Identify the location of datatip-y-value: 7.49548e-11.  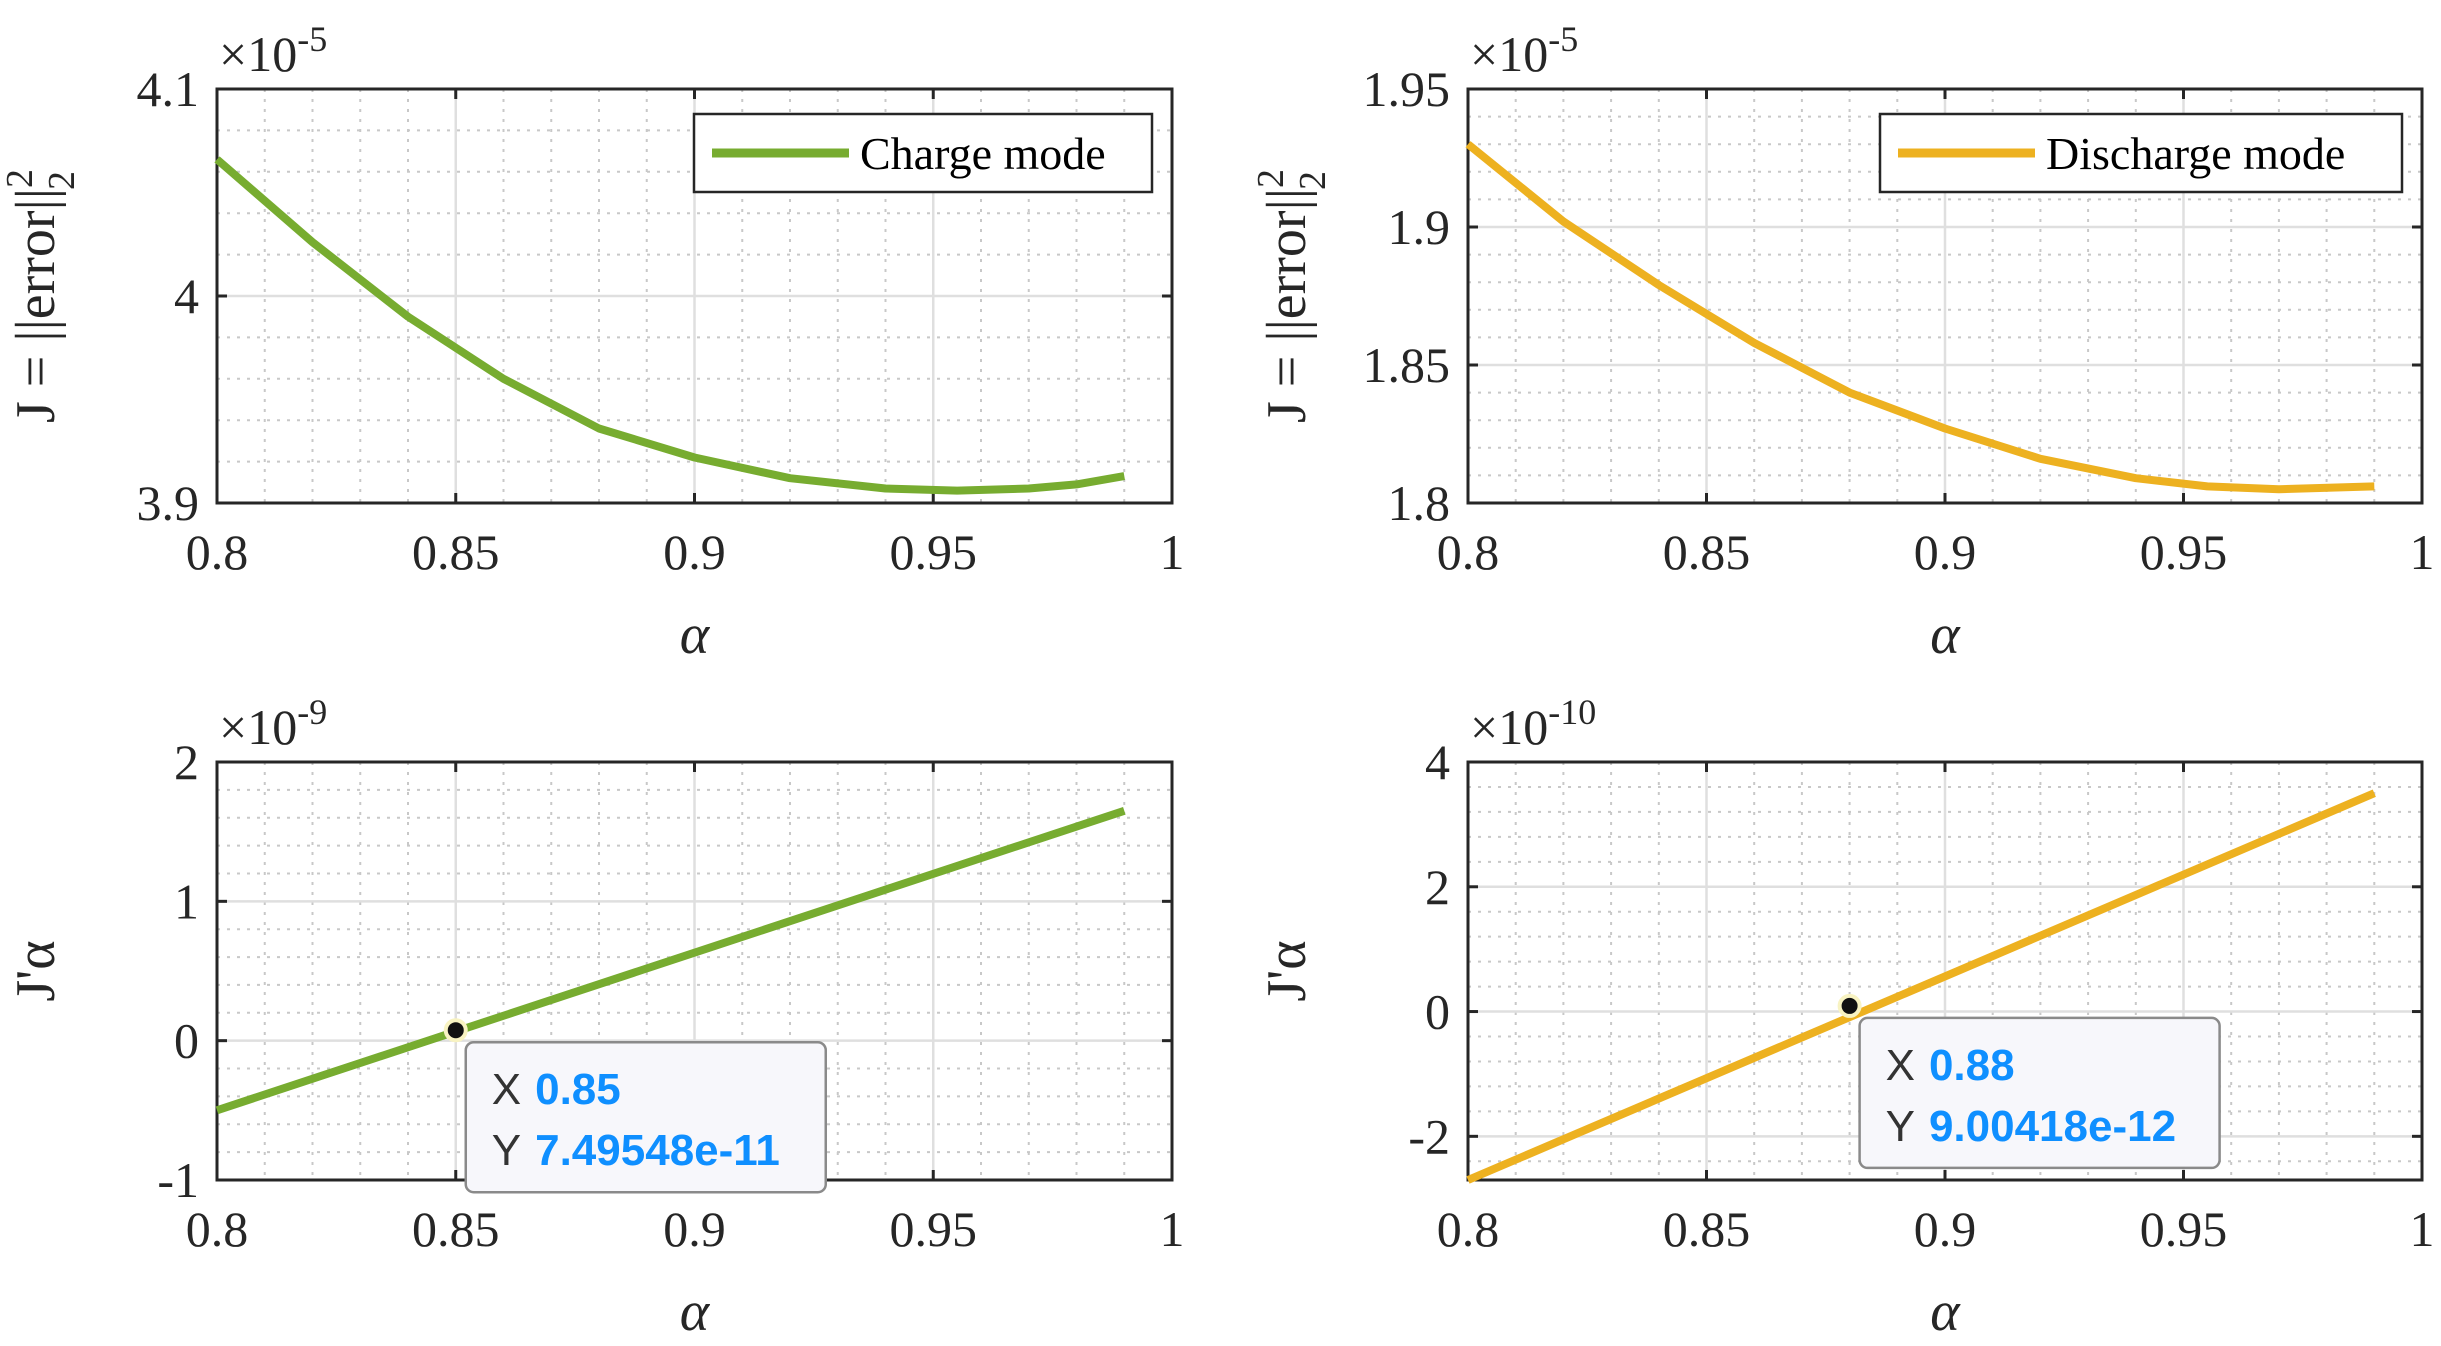
(657, 1150).